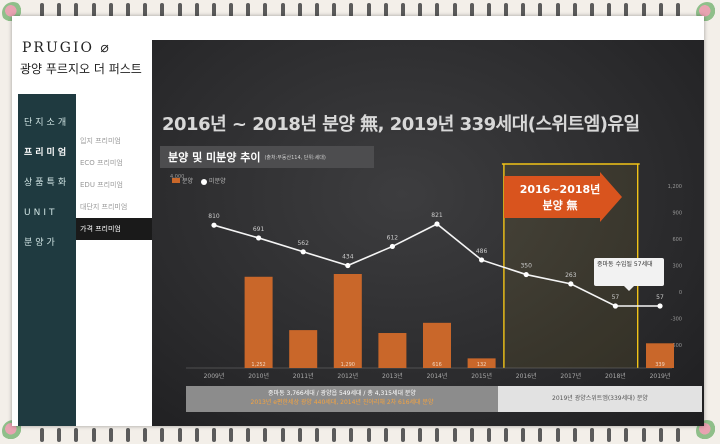 Image resolution: width=720 pixels, height=444 pixels. I want to click on legend-unsold: 미분양, so click(213, 180).